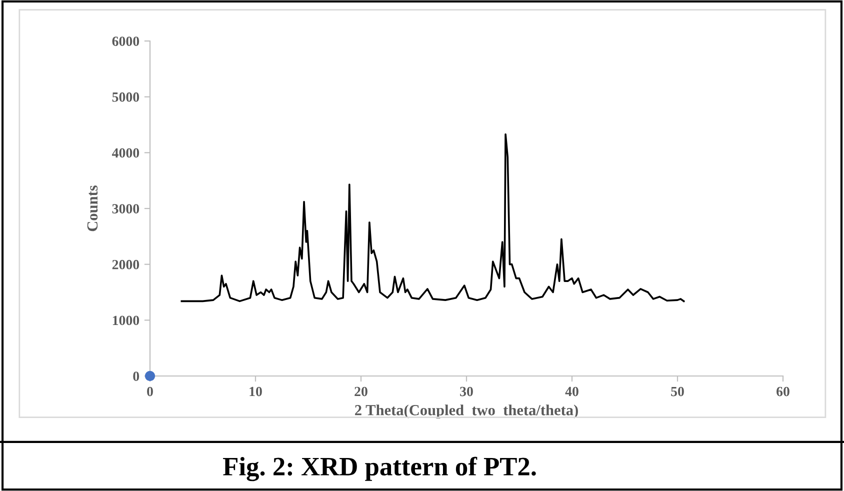 The height and width of the screenshot is (491, 844). Describe the element at coordinates (466, 391) in the screenshot. I see `x-tick-label: 30` at that location.